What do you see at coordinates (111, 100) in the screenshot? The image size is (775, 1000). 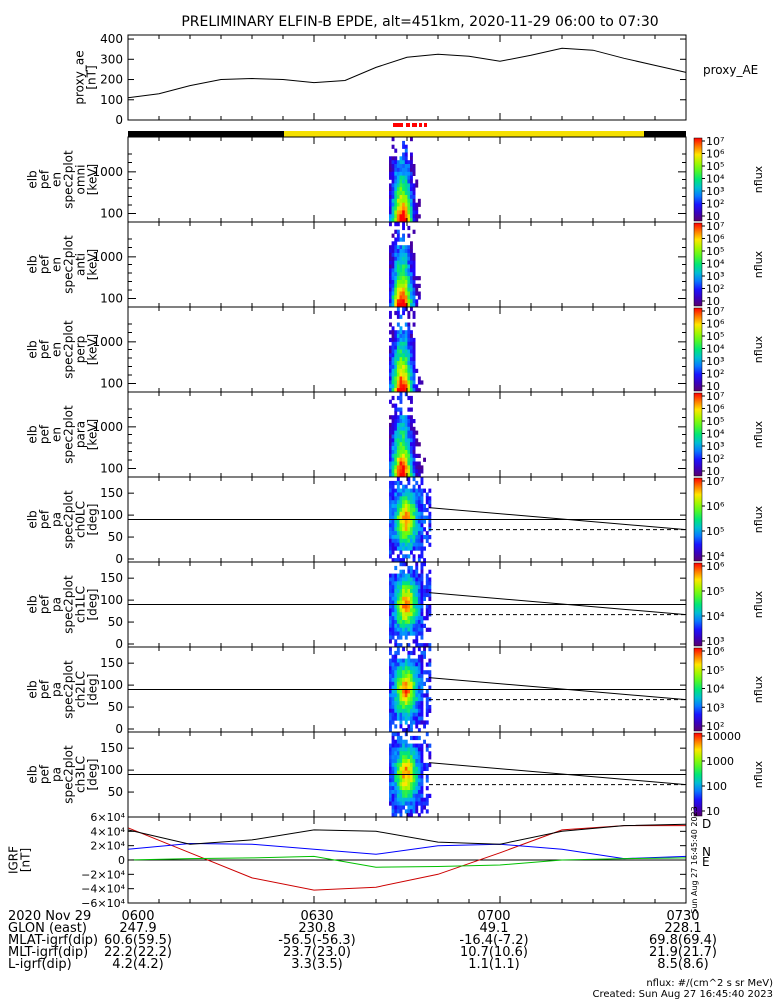 I see `y-tick-label: 100` at bounding box center [111, 100].